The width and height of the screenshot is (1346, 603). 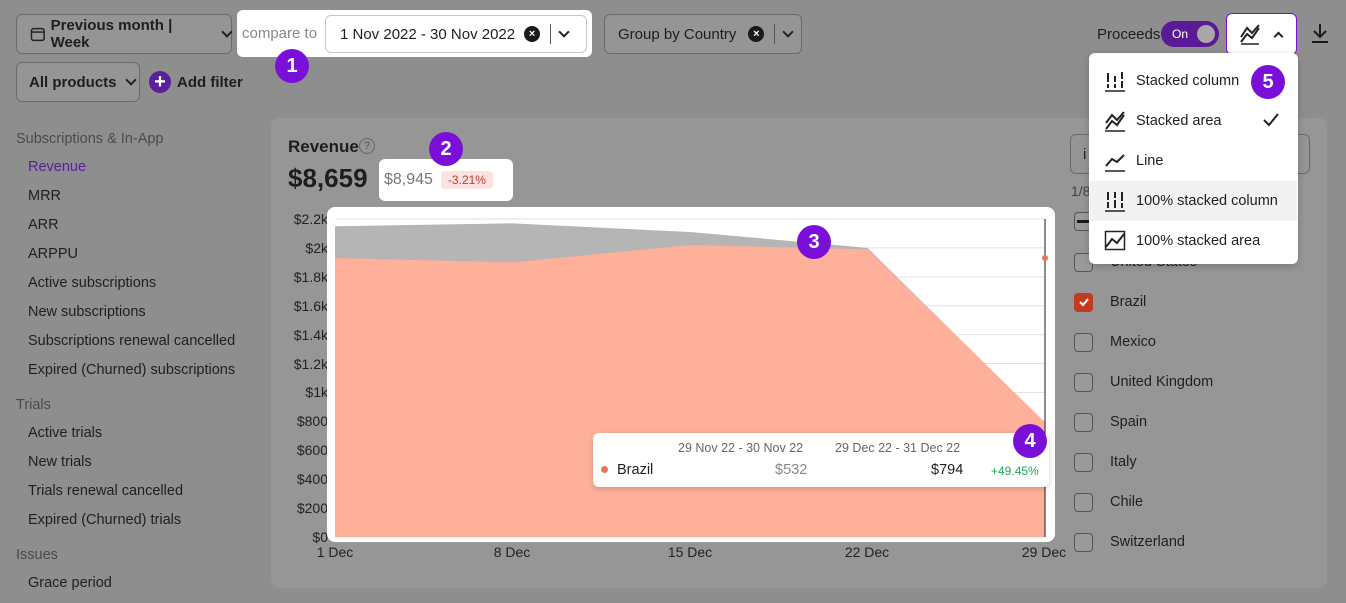 What do you see at coordinates (1271, 120) in the screenshot?
I see `checkmark-icon` at bounding box center [1271, 120].